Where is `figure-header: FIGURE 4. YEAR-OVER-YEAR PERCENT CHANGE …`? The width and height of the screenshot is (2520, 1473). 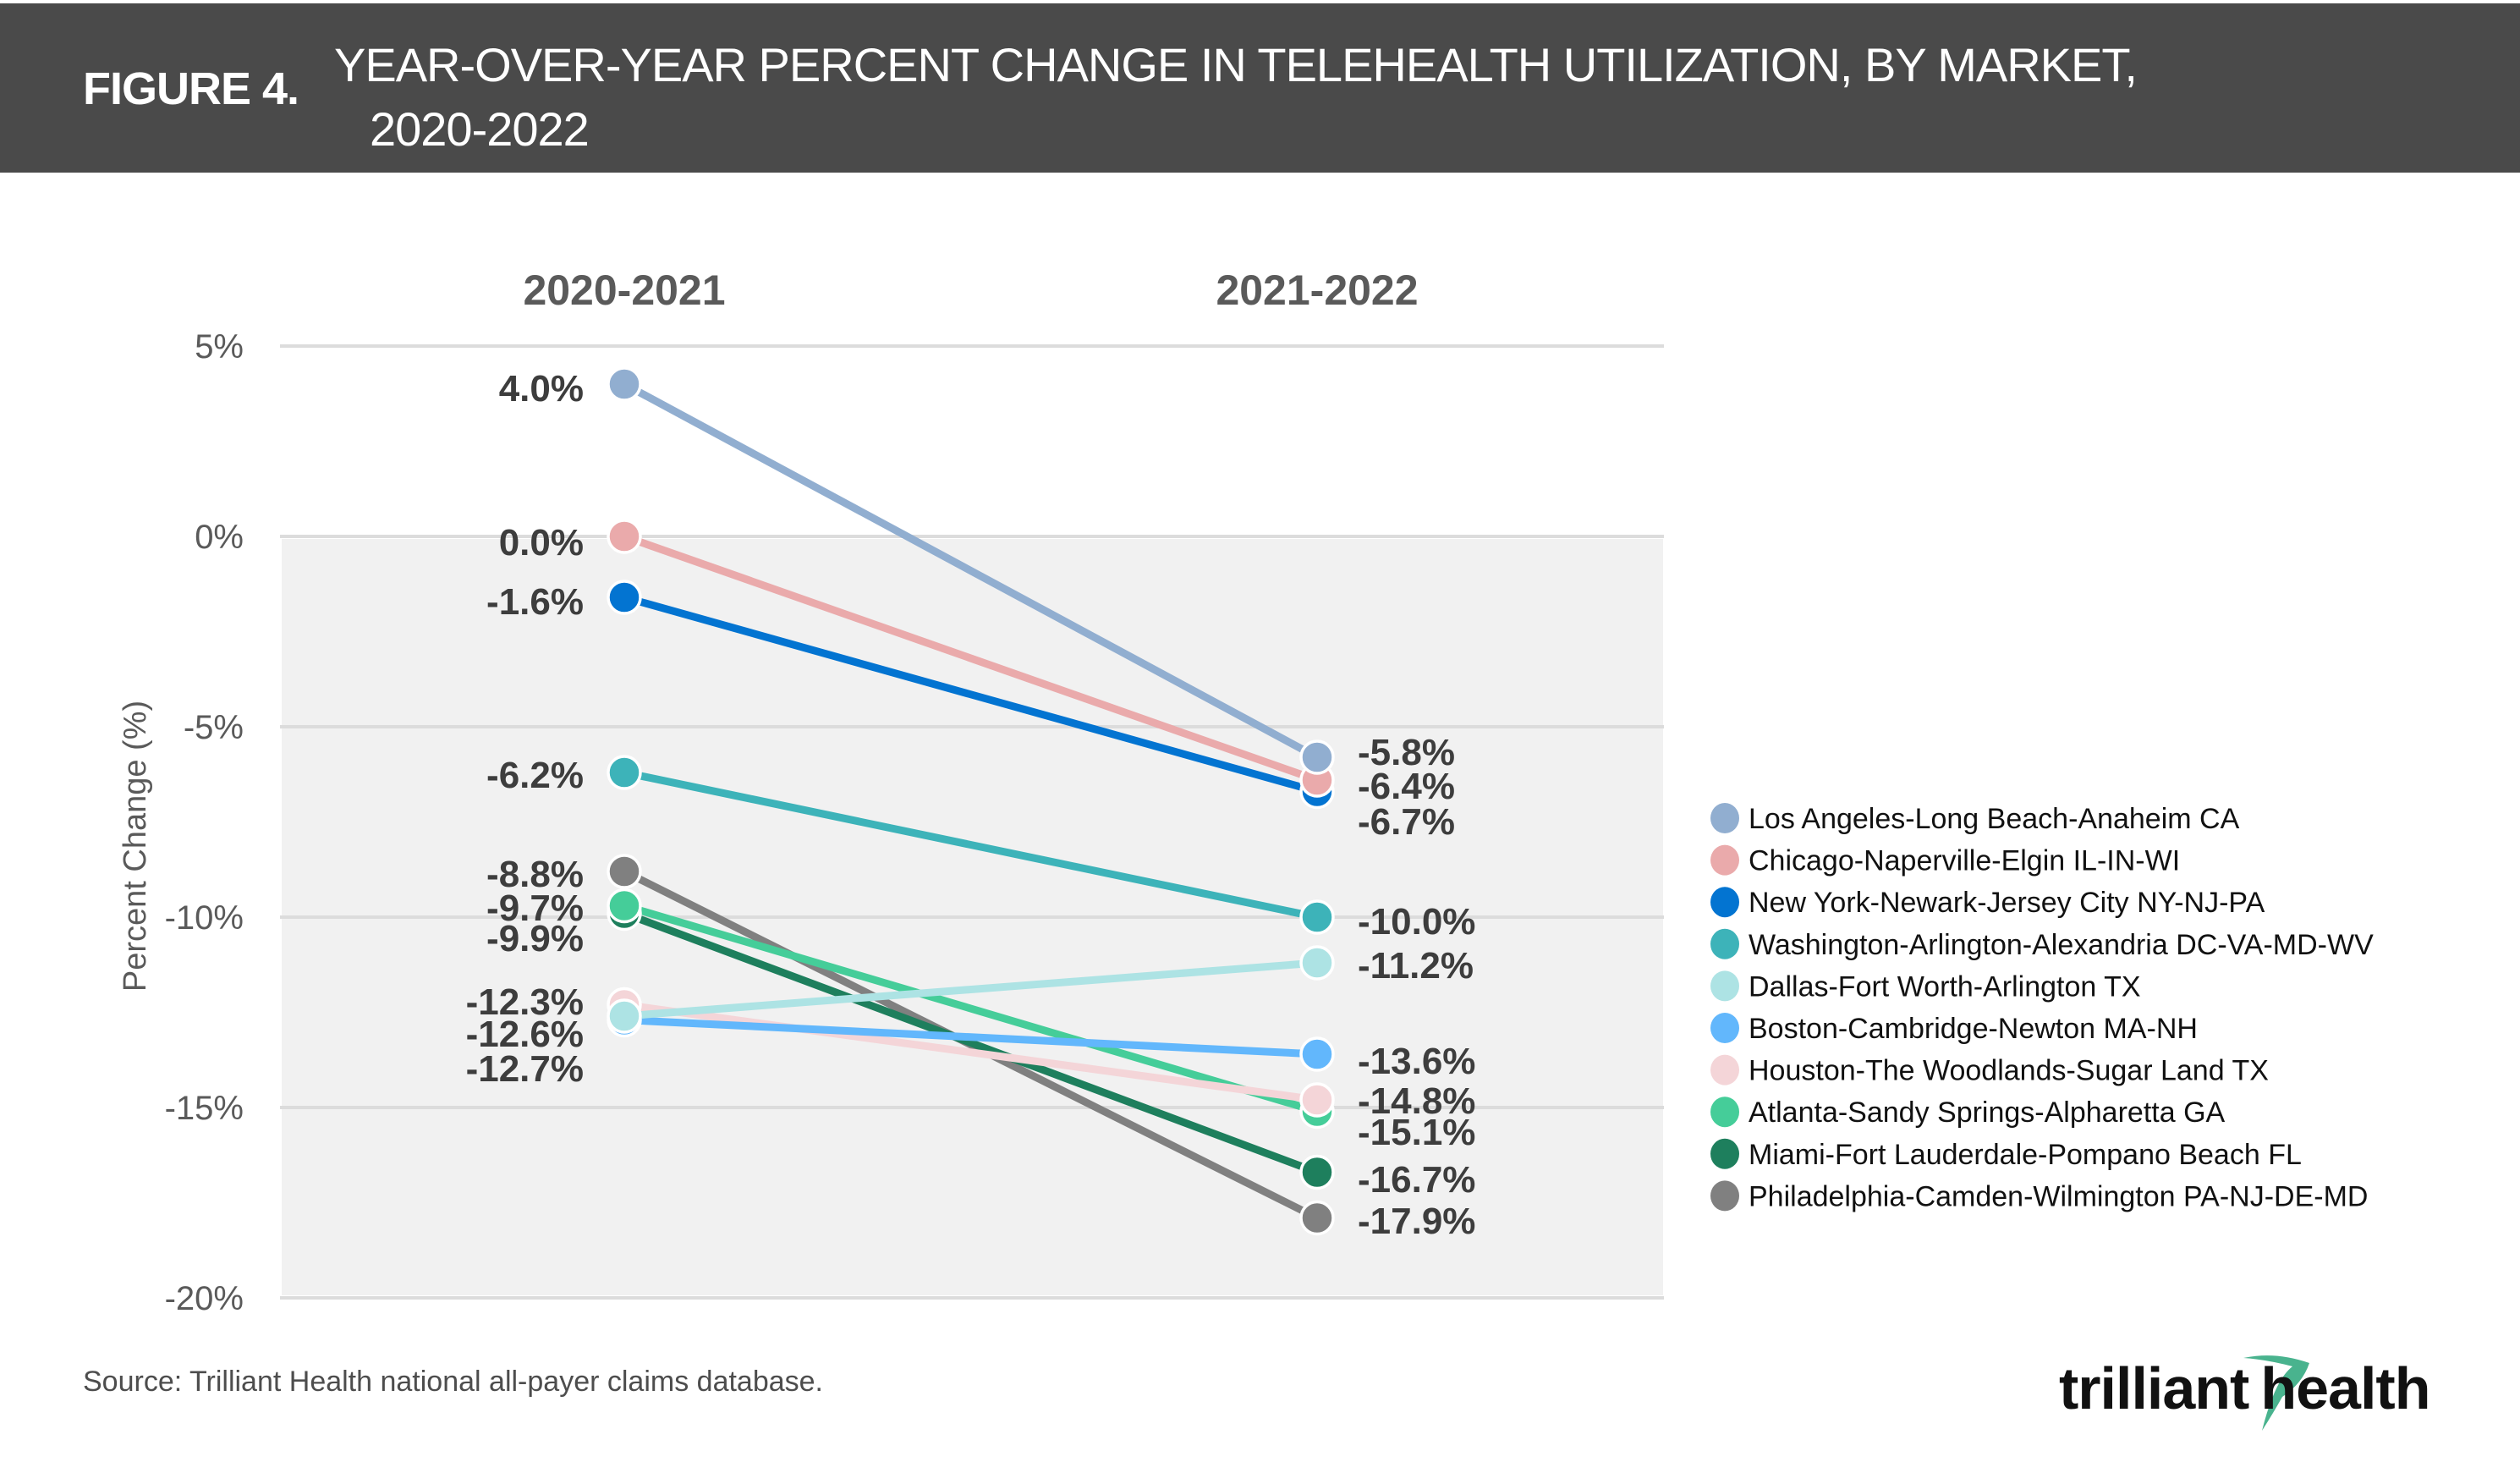 figure-header: FIGURE 4. YEAR-OVER-YEAR PERCENT CHANGE … is located at coordinates (1260, 88).